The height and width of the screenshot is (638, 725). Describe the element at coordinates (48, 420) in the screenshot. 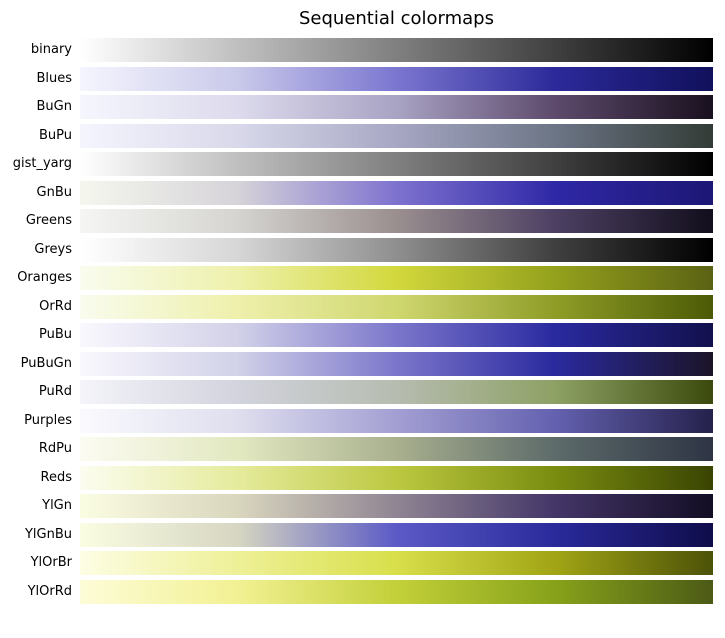

I see `colormap-label: Purples` at that location.